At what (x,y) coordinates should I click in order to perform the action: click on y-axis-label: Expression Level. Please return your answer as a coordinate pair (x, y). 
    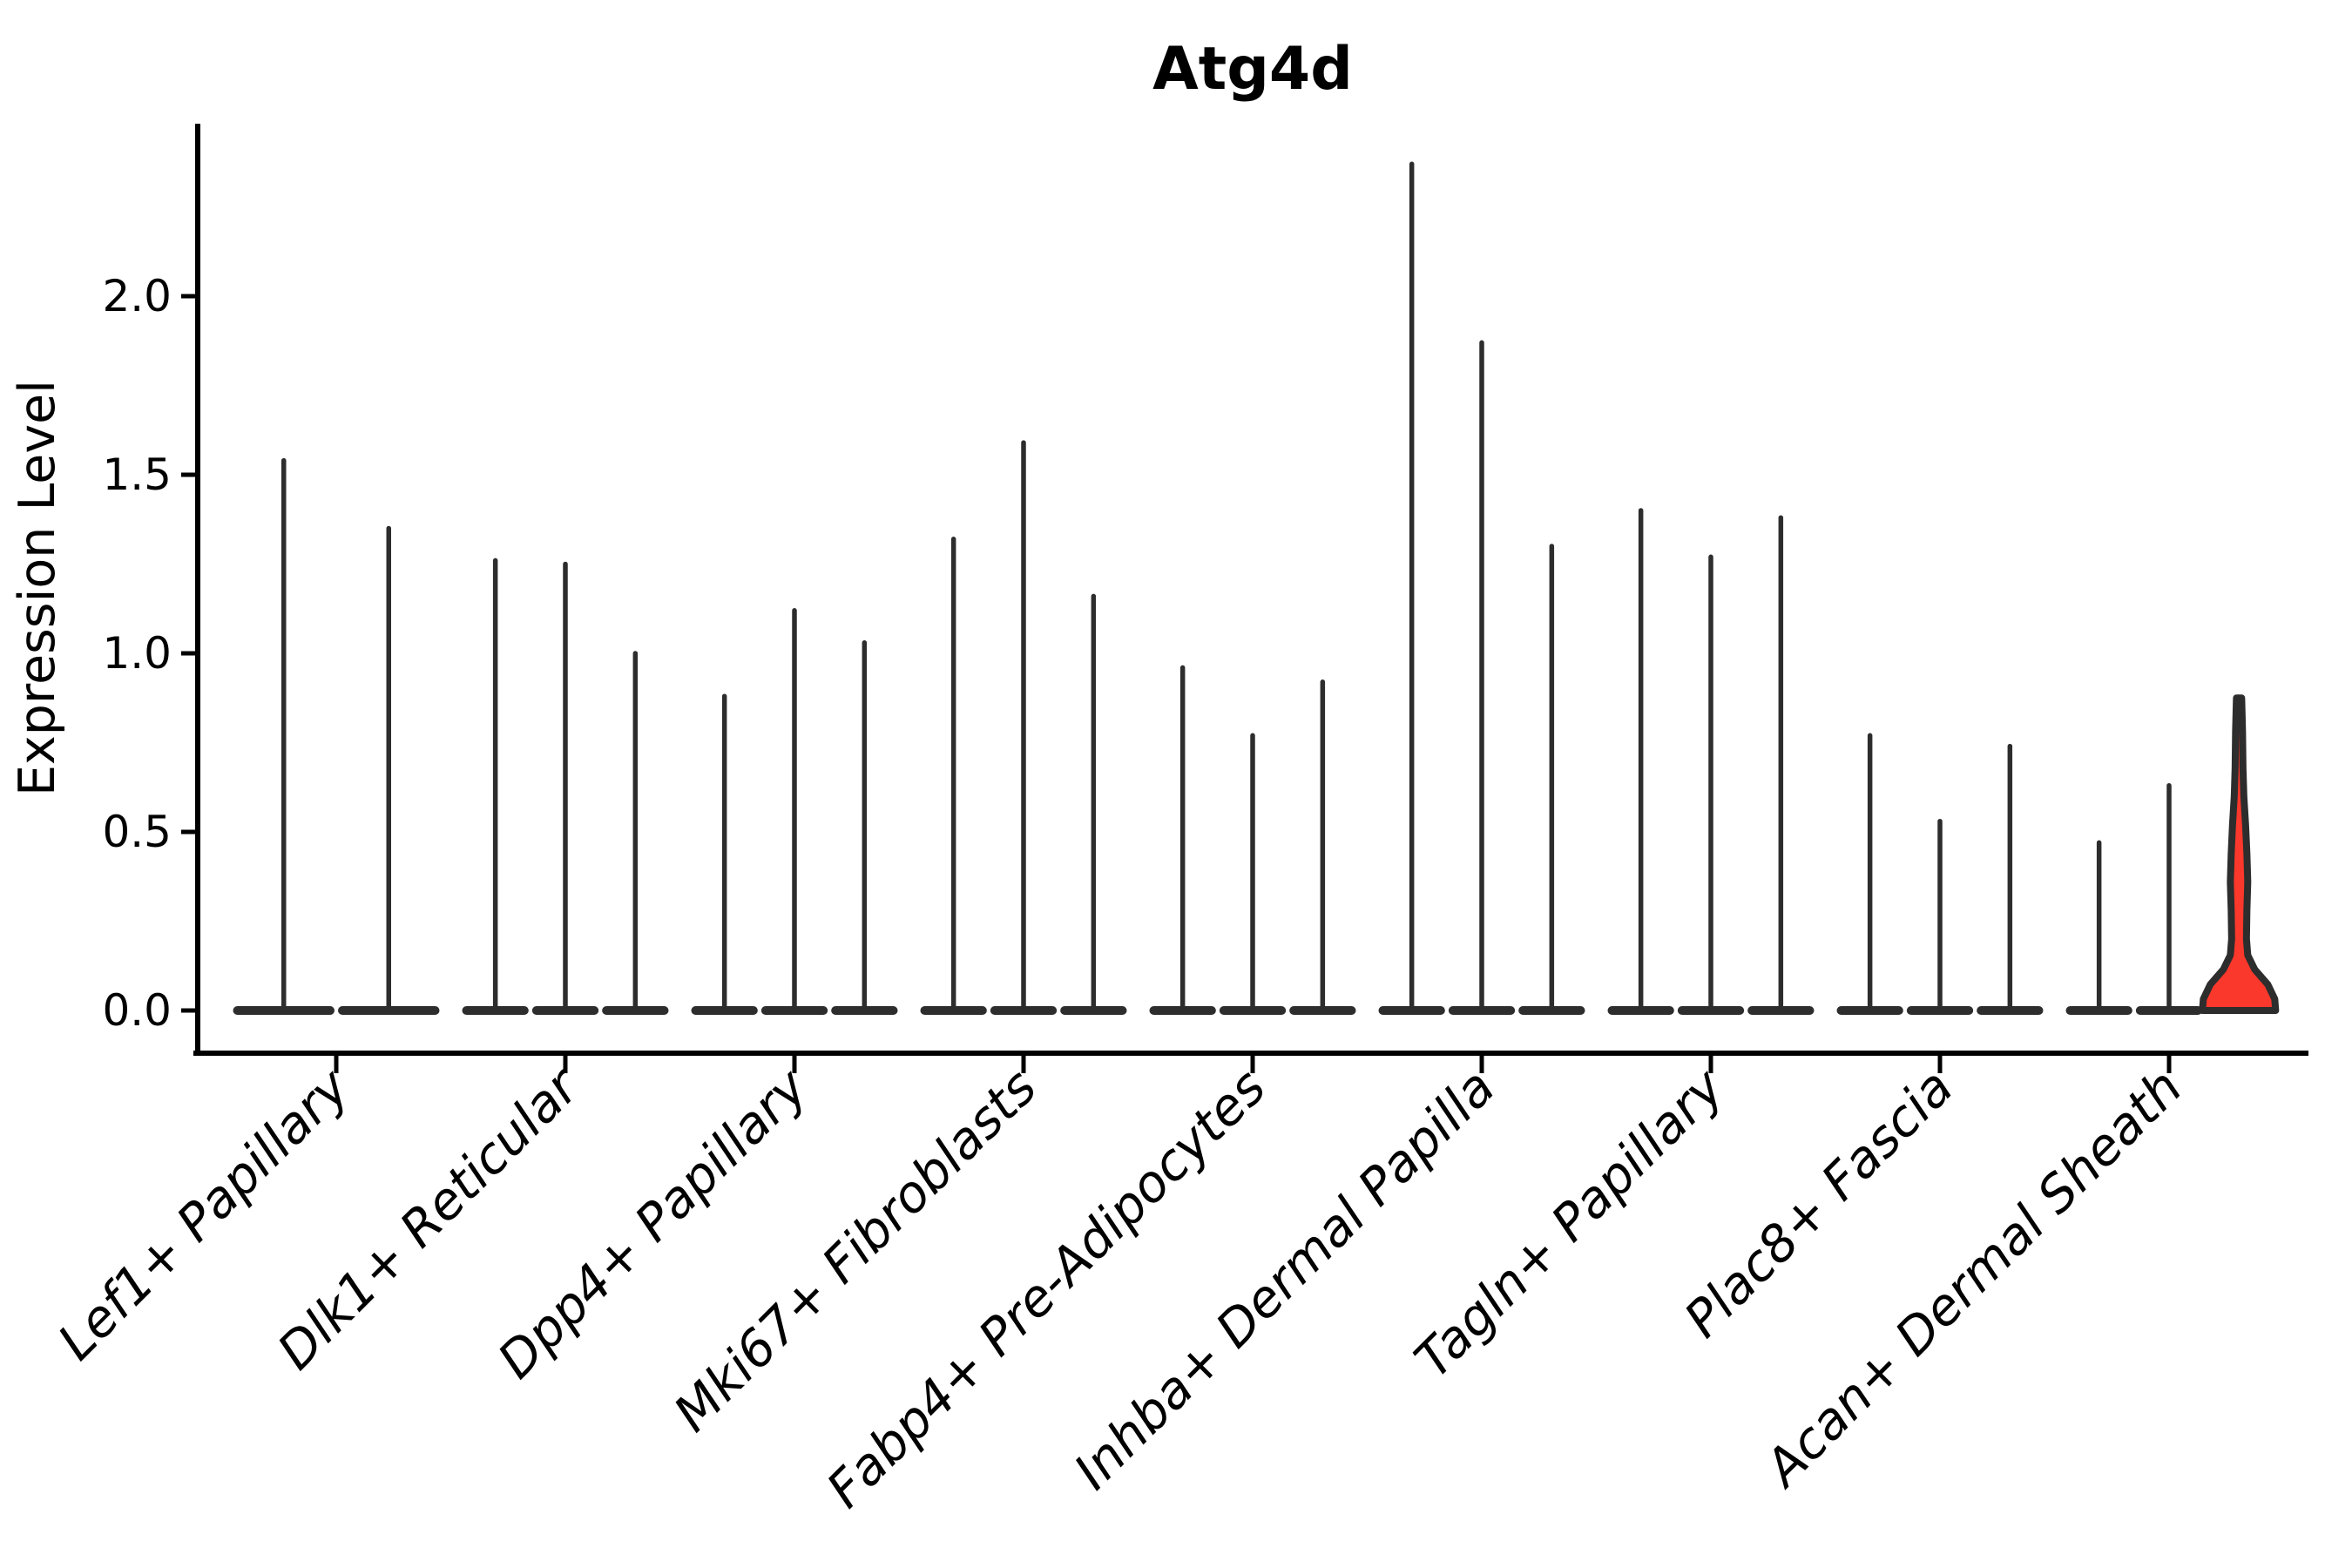
    Looking at the image, I should click on (37, 588).